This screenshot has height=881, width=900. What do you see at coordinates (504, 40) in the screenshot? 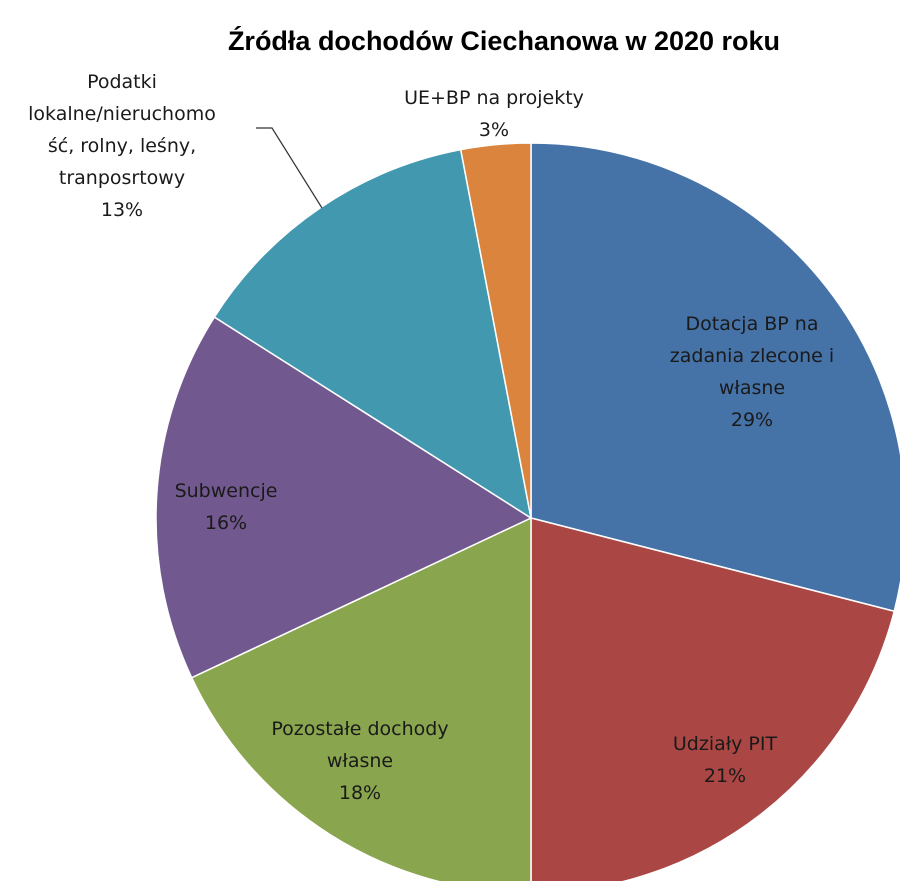
I see `chart-title: Źródła dochodów Ciechanowa w 2020 roku` at bounding box center [504, 40].